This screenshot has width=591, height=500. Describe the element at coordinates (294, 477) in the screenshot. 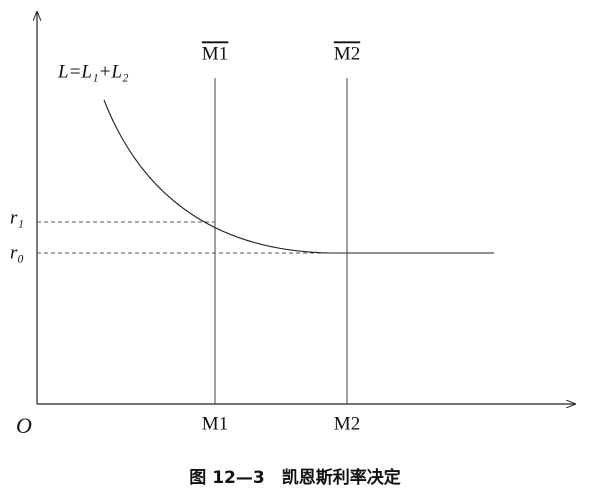

I see `caption: 图 12—3 凯恩斯利率决定` at that location.